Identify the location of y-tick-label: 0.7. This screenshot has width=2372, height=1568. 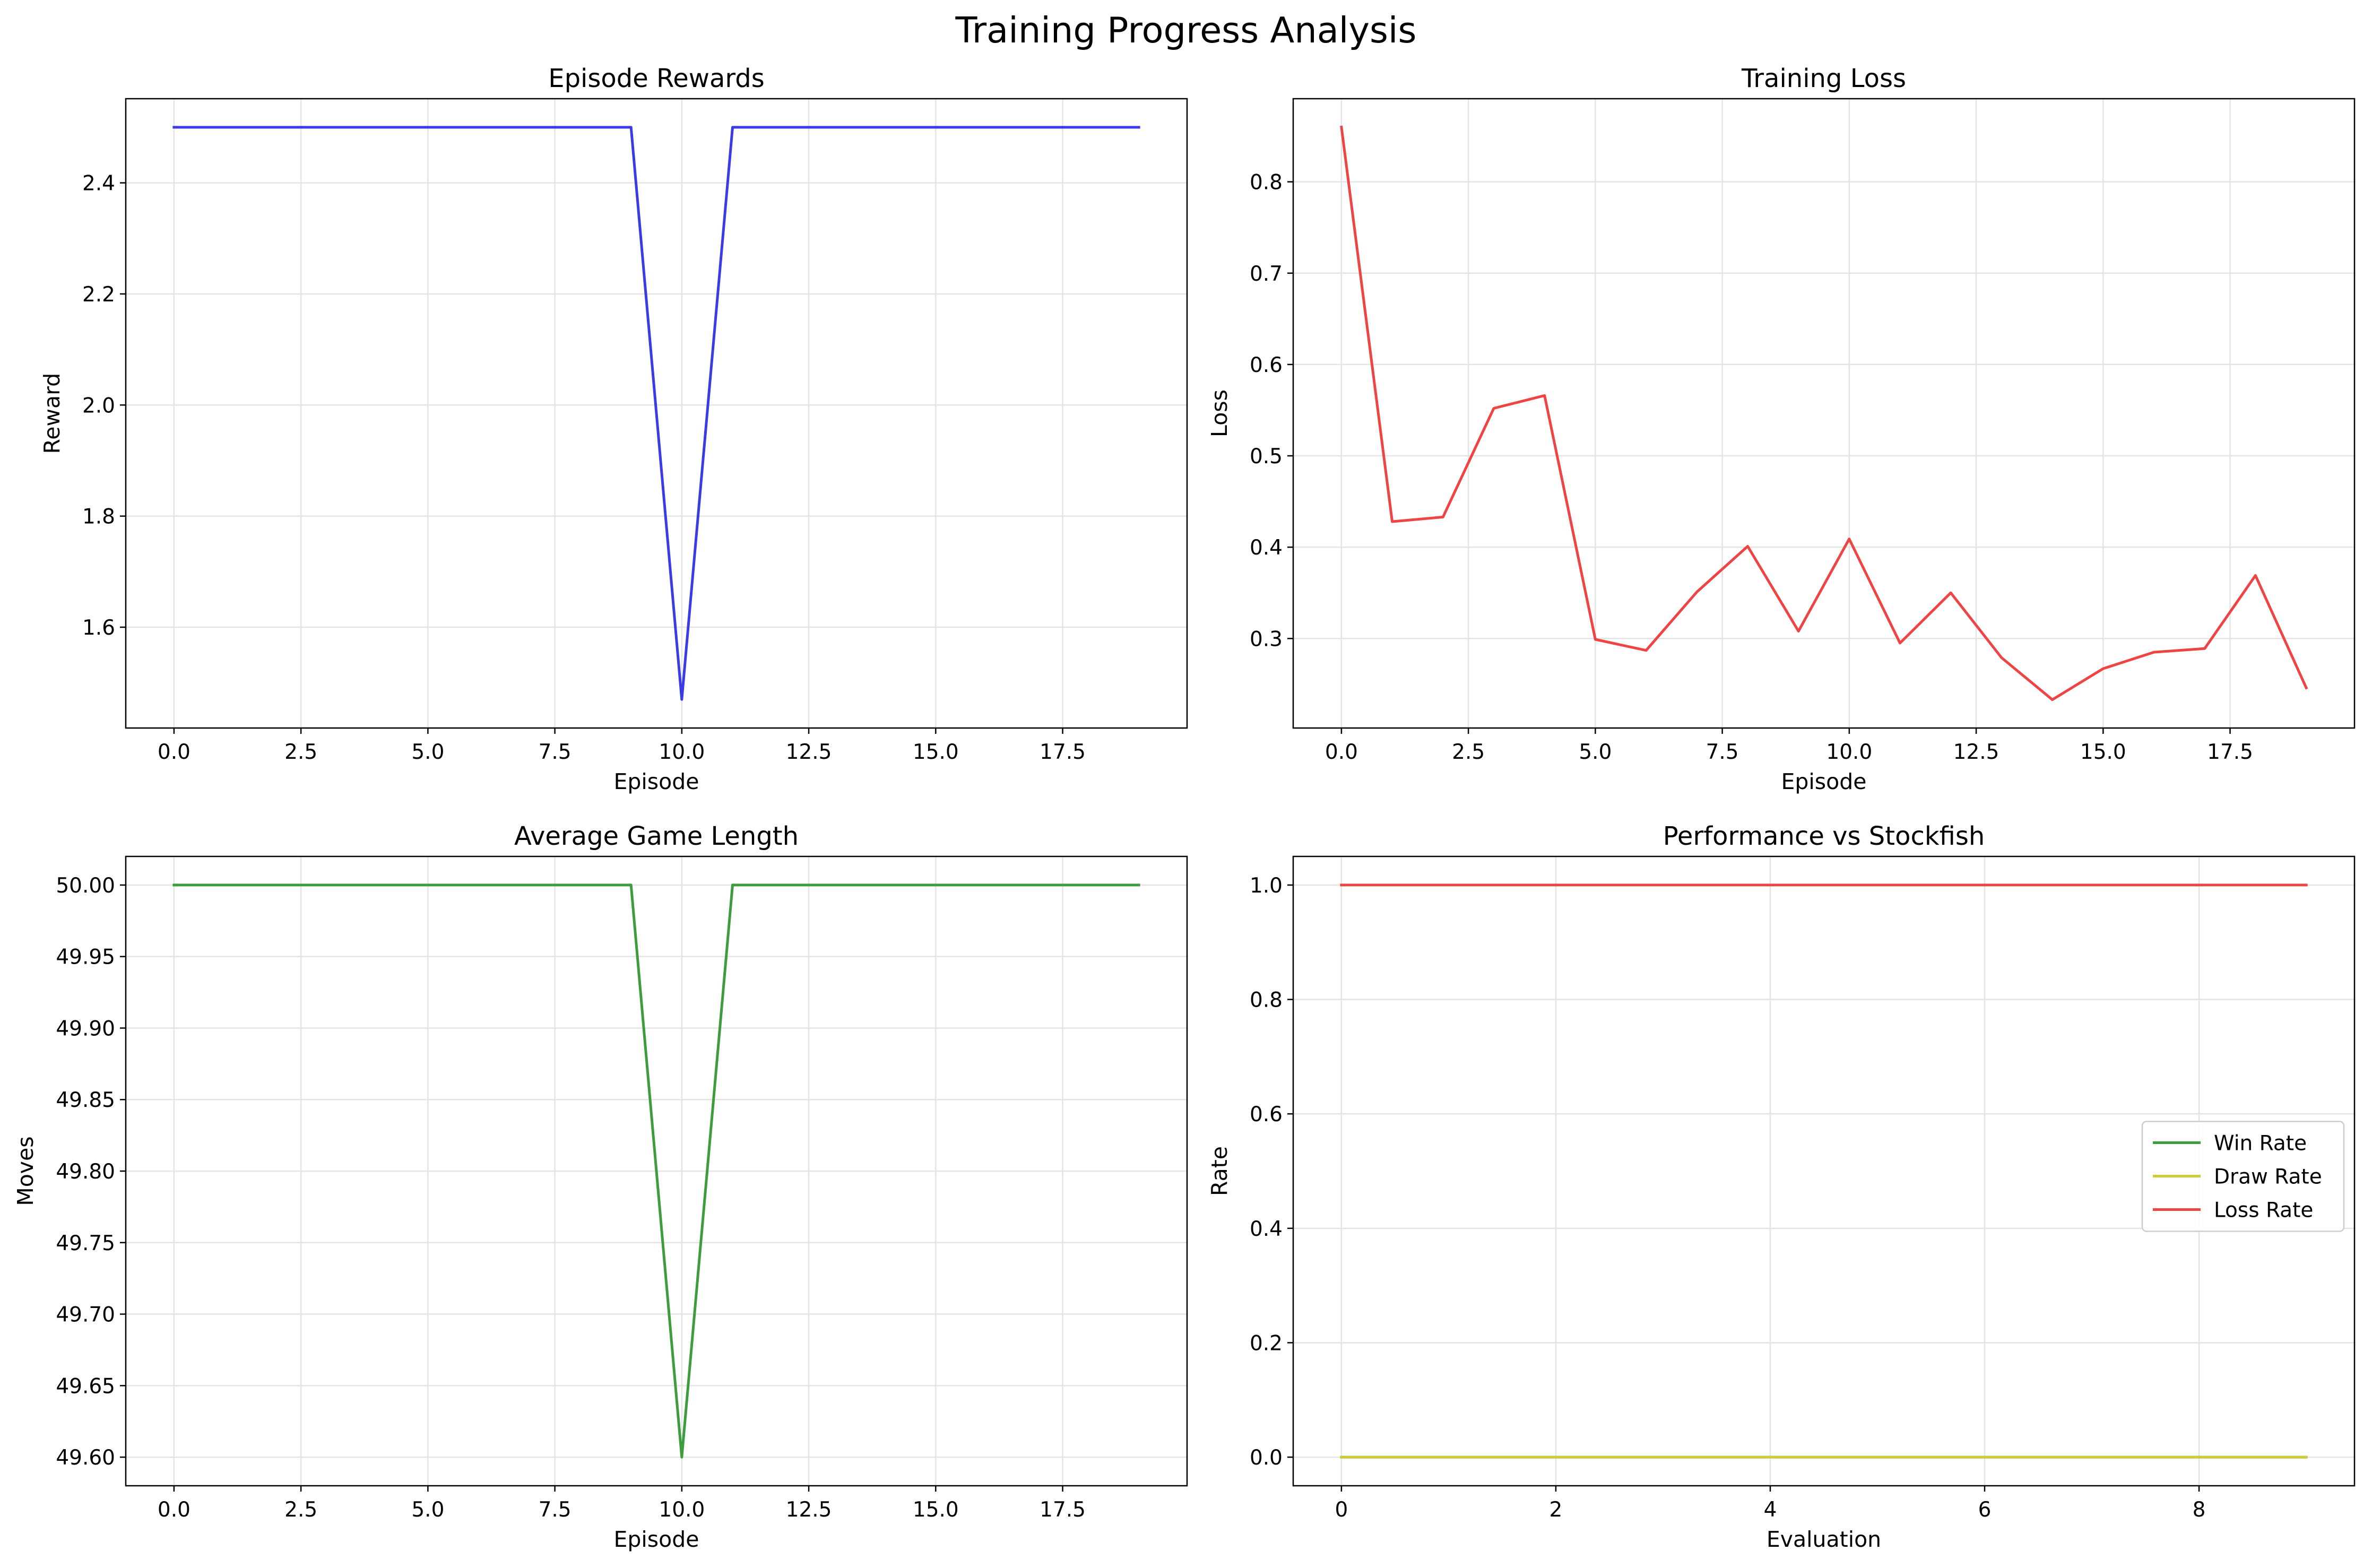
(1266, 274).